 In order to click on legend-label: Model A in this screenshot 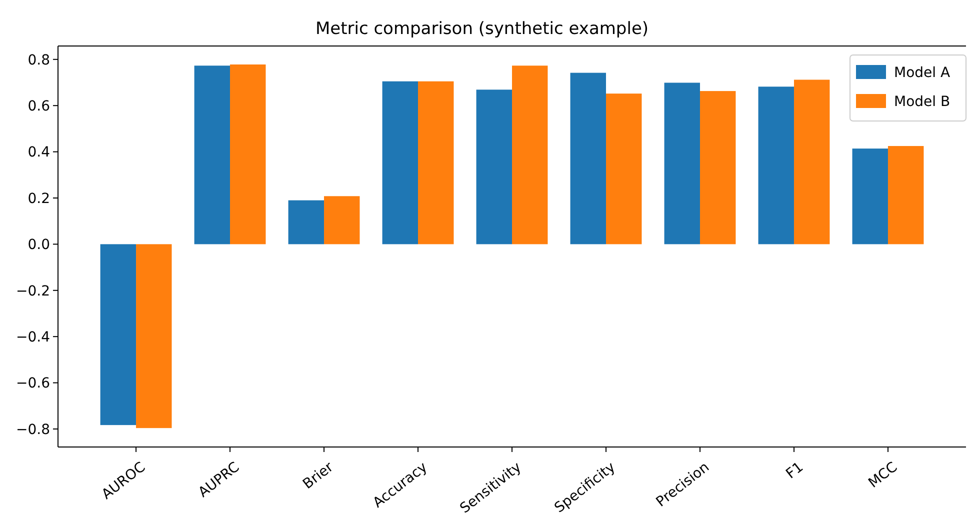, I will do `click(922, 72)`.